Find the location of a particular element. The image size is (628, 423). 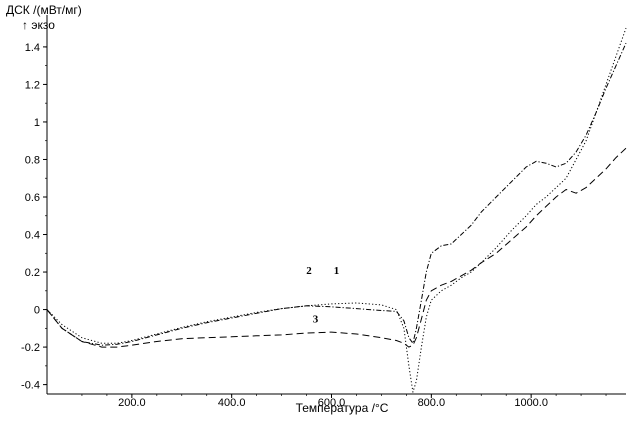

x-axis-title: Температура /°C is located at coordinates (342, 408).